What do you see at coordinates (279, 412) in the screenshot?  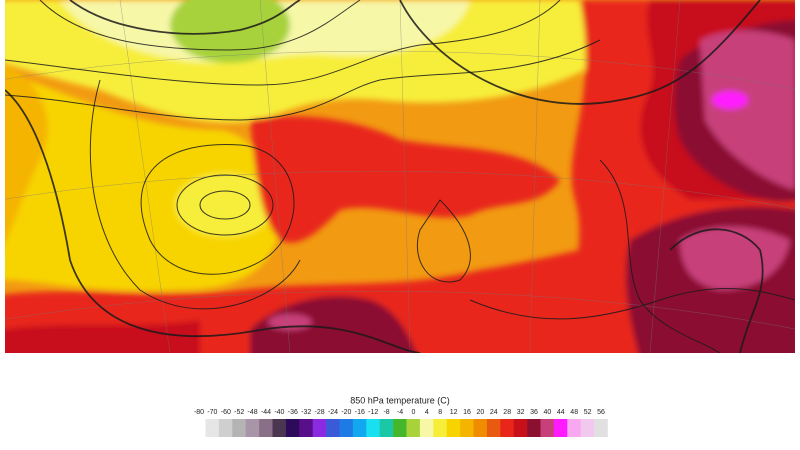 I see `colorbar-tick-label: -40` at bounding box center [279, 412].